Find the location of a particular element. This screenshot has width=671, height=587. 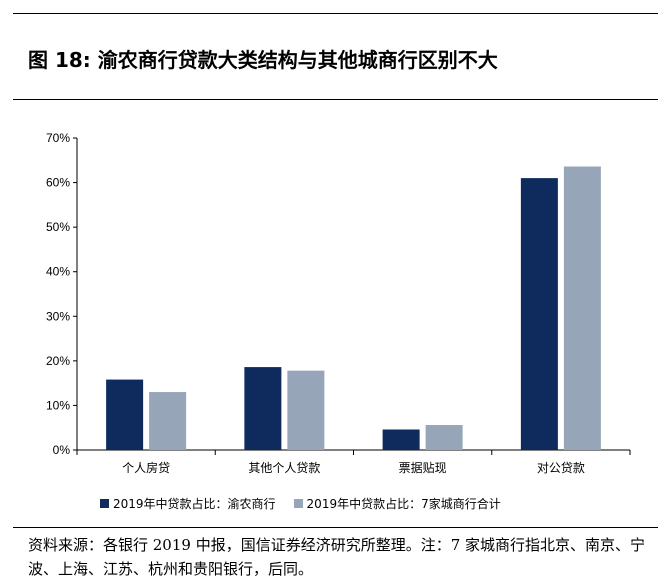

chart-legend: 2019年中贷款占比：渝农商行 2019年中贷款占比：7家城商行合计 is located at coordinates (300, 503).